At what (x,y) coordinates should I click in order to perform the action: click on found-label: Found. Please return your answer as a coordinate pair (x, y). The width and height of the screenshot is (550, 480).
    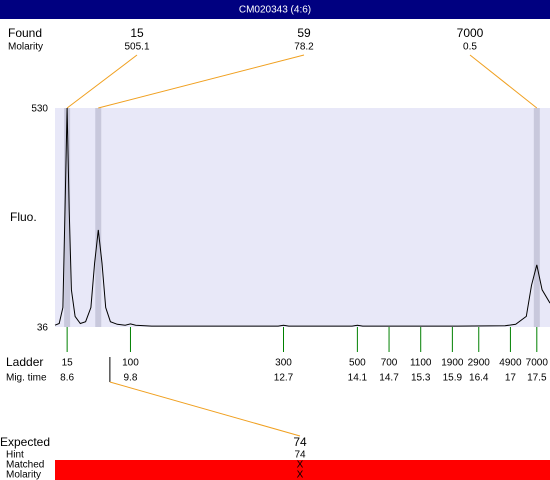
    Looking at the image, I should click on (25, 33).